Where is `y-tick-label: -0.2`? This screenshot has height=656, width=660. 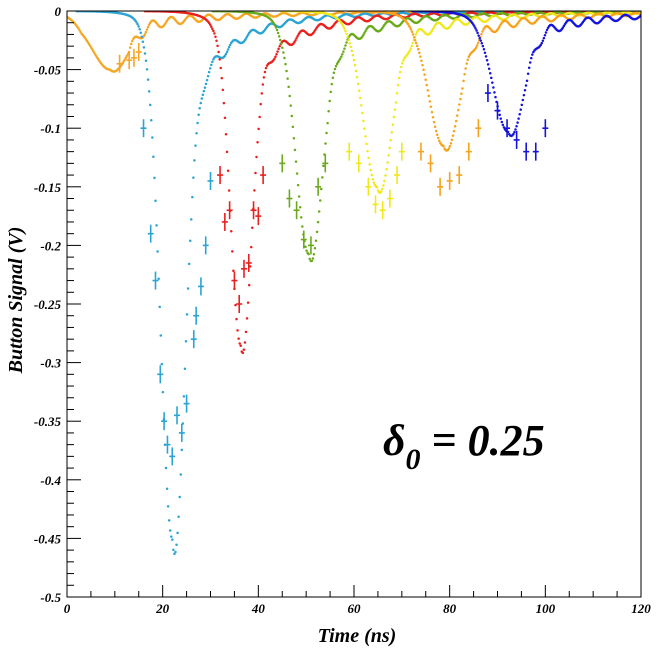
y-tick-label: -0.2 is located at coordinates (50, 245).